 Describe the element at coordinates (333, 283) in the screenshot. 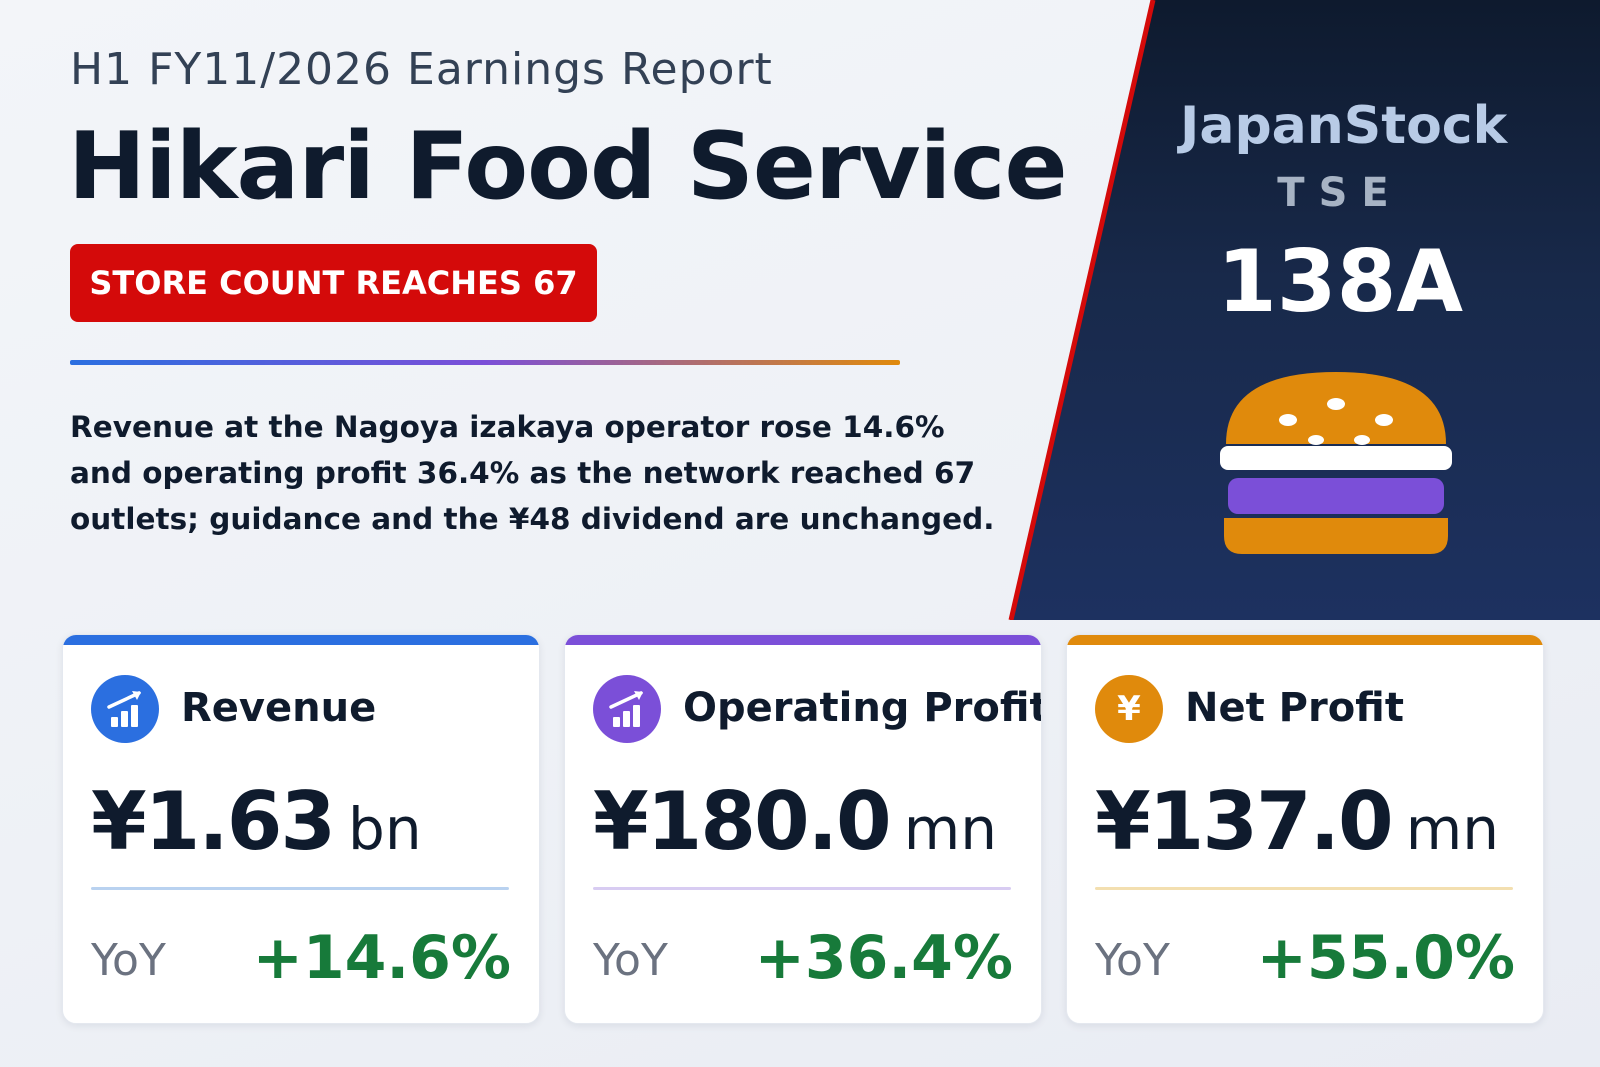

I see `headline-badge: STORE COUNT REACHES 67` at that location.